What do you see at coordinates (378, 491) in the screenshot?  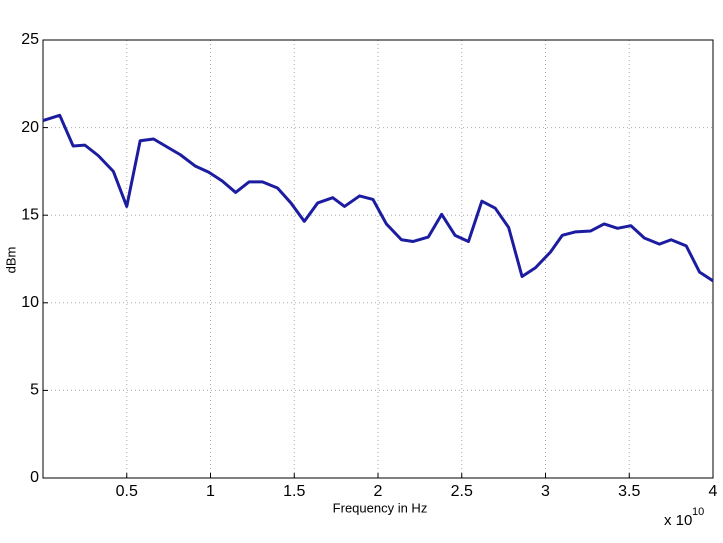 I see `x-tick-label: 2` at bounding box center [378, 491].